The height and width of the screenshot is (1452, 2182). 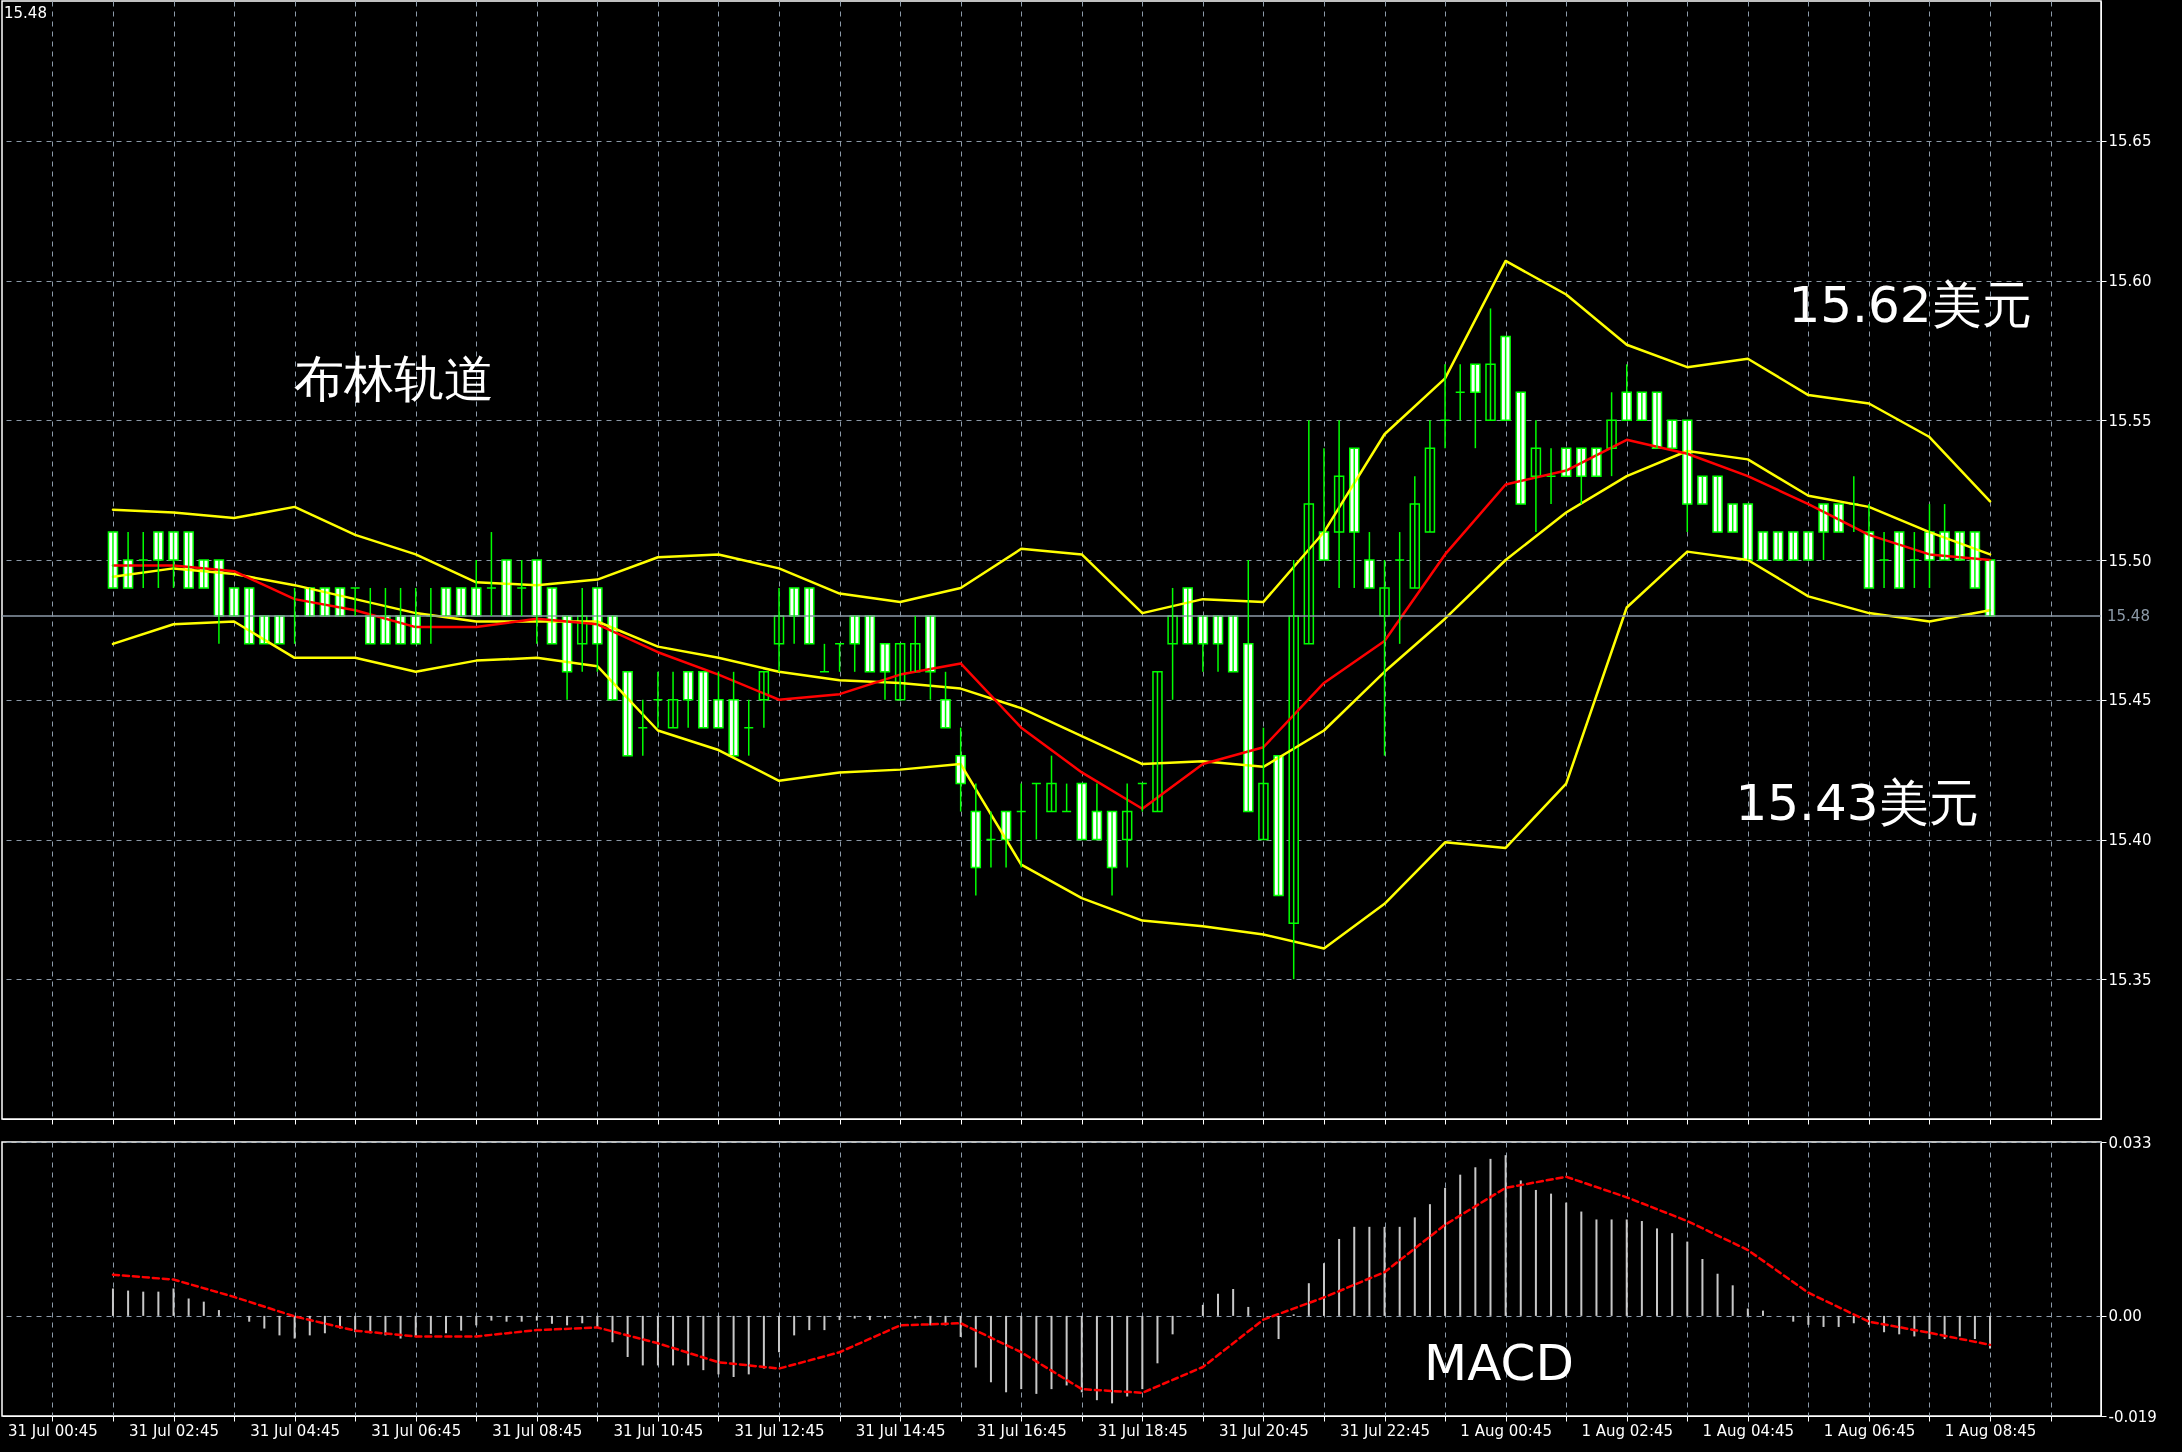 What do you see at coordinates (2130, 141) in the screenshot?
I see `y-tick-label: 15.65` at bounding box center [2130, 141].